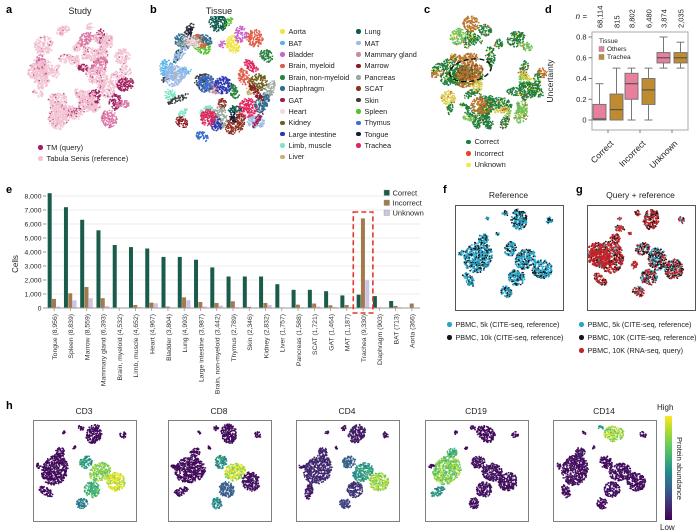 This screenshot has width=700, height=532. Describe the element at coordinates (378, 146) in the screenshot. I see `legend-label: Trachea` at that location.